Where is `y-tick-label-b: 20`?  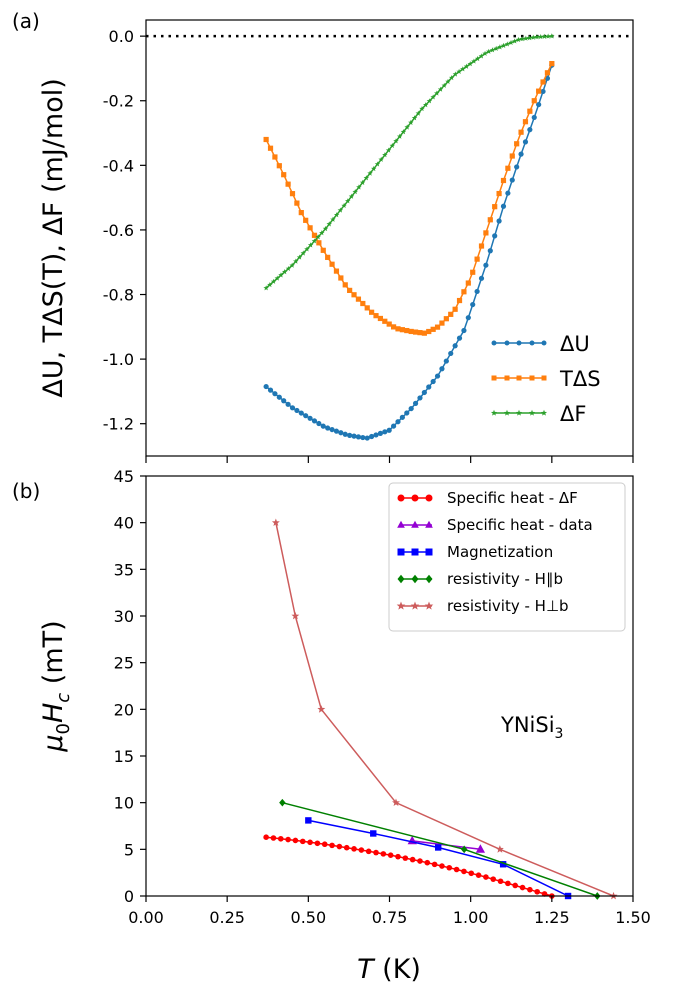 y-tick-label-b: 20 is located at coordinates (124, 709).